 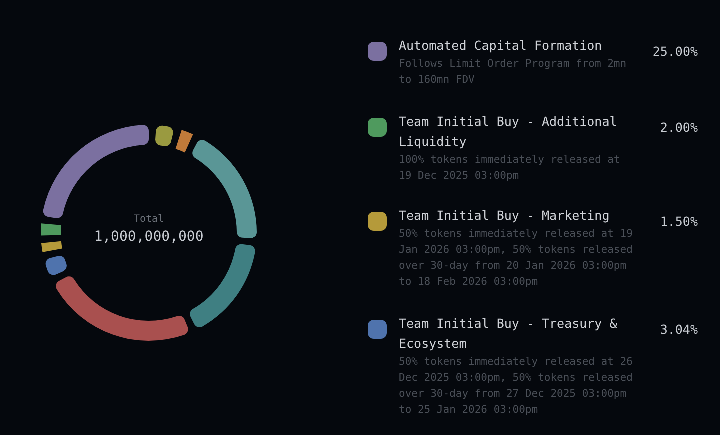 I want to click on legend-label: Team Initial Buy - Marketing, so click(x=505, y=216).